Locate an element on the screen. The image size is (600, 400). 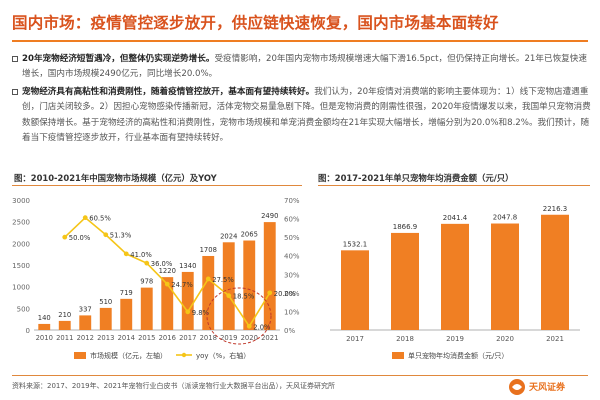
legend-line-marker is located at coordinates (184, 355).